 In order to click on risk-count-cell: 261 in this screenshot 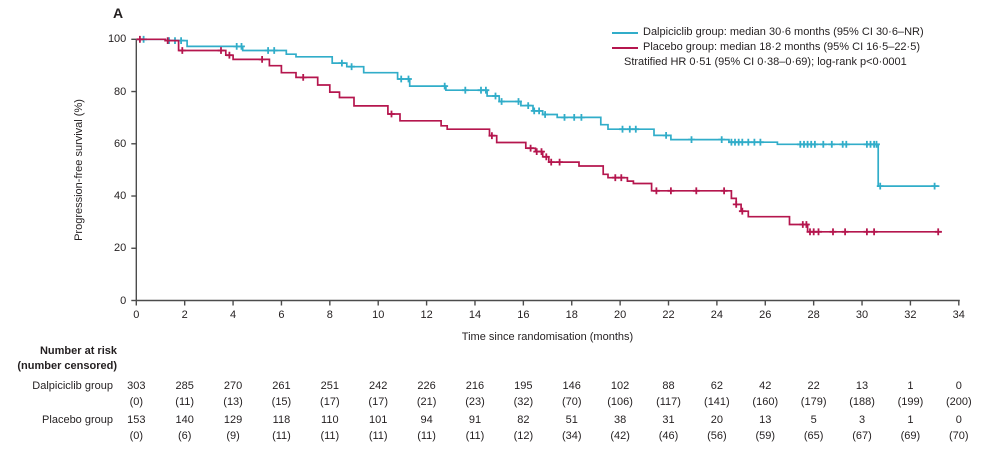, I will do `click(281, 386)`.